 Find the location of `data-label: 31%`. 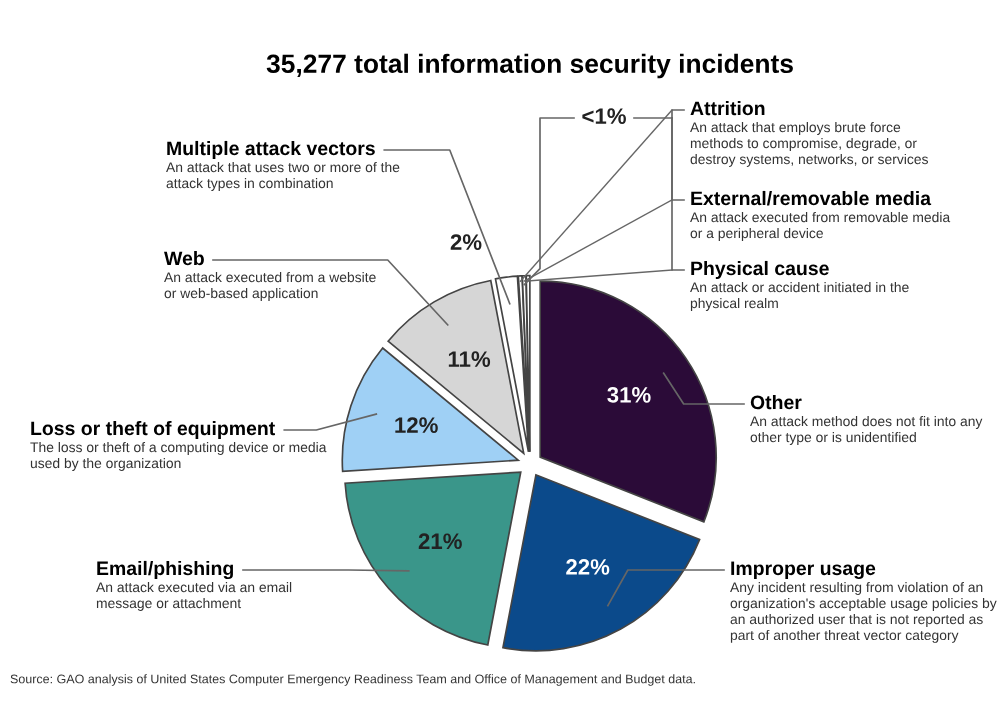

data-label: 31% is located at coordinates (629, 394).